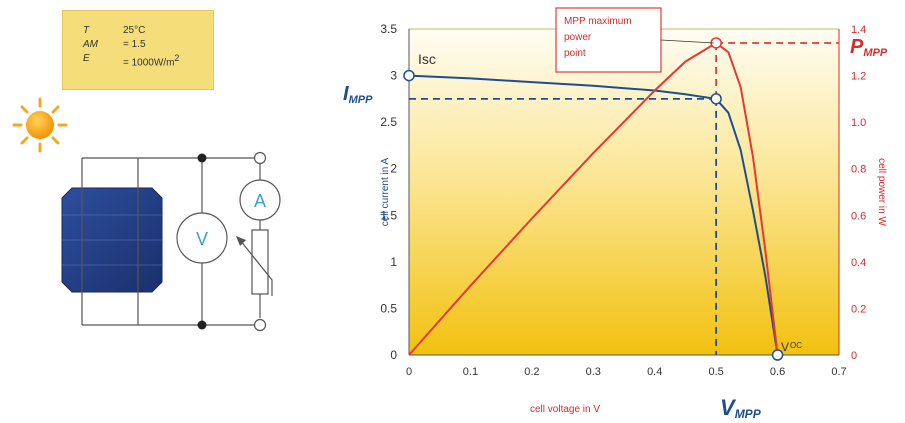 The height and width of the screenshot is (423, 905). I want to click on y-tick-label: 0, so click(393, 355).